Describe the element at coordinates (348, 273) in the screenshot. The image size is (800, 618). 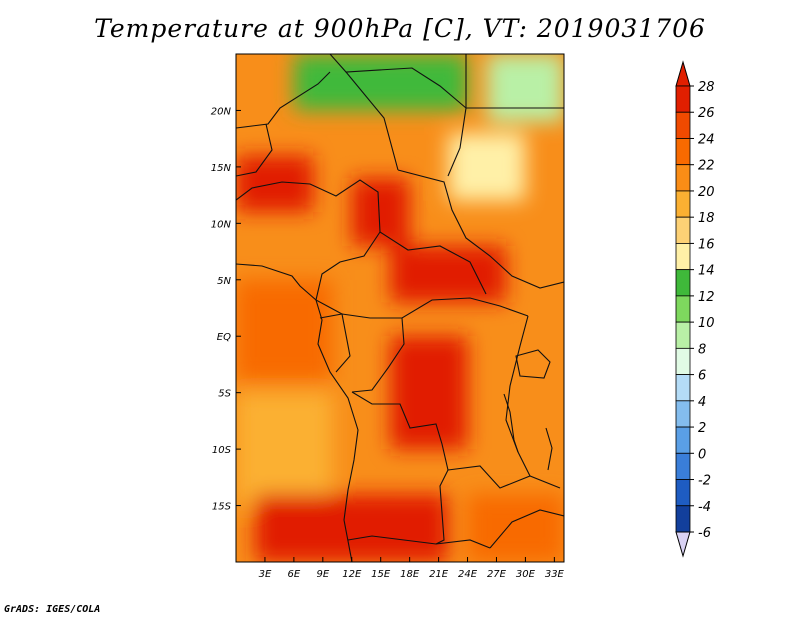
I see `border-cameroon` at that location.